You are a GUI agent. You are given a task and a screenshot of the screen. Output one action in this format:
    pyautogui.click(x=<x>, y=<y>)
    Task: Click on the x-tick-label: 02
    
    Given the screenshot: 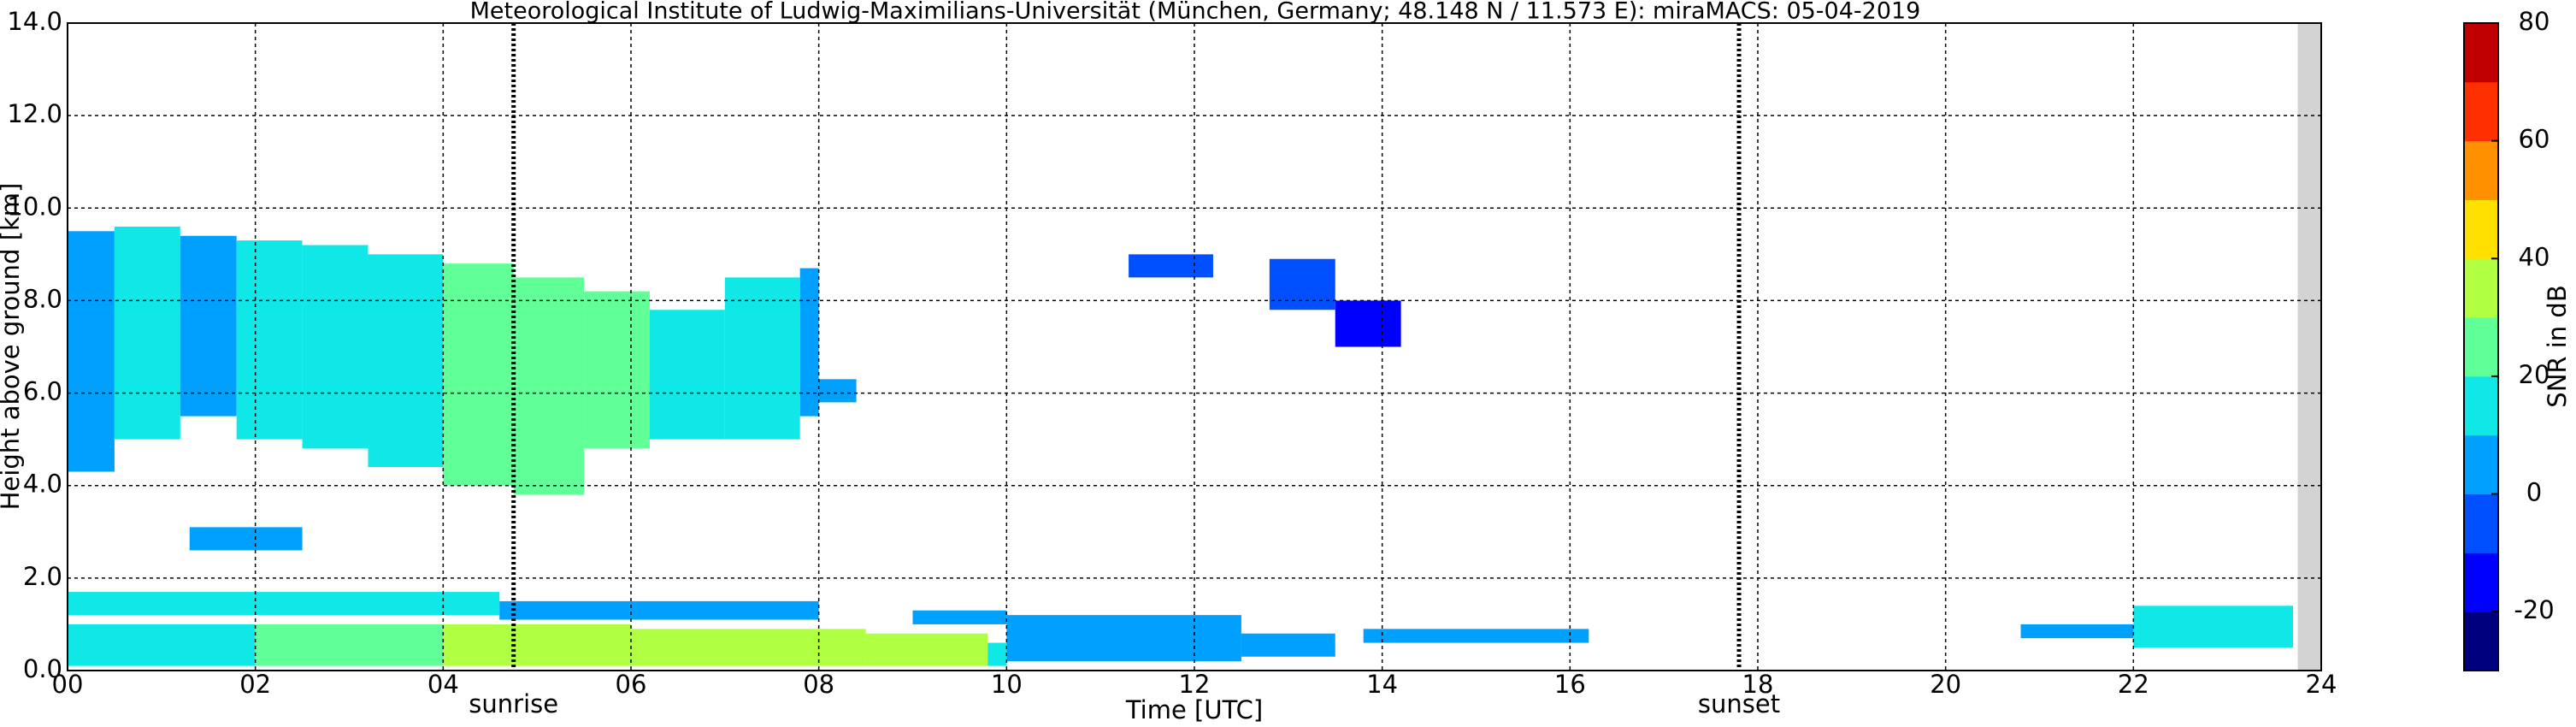 What is the action you would take?
    pyautogui.click(x=255, y=684)
    